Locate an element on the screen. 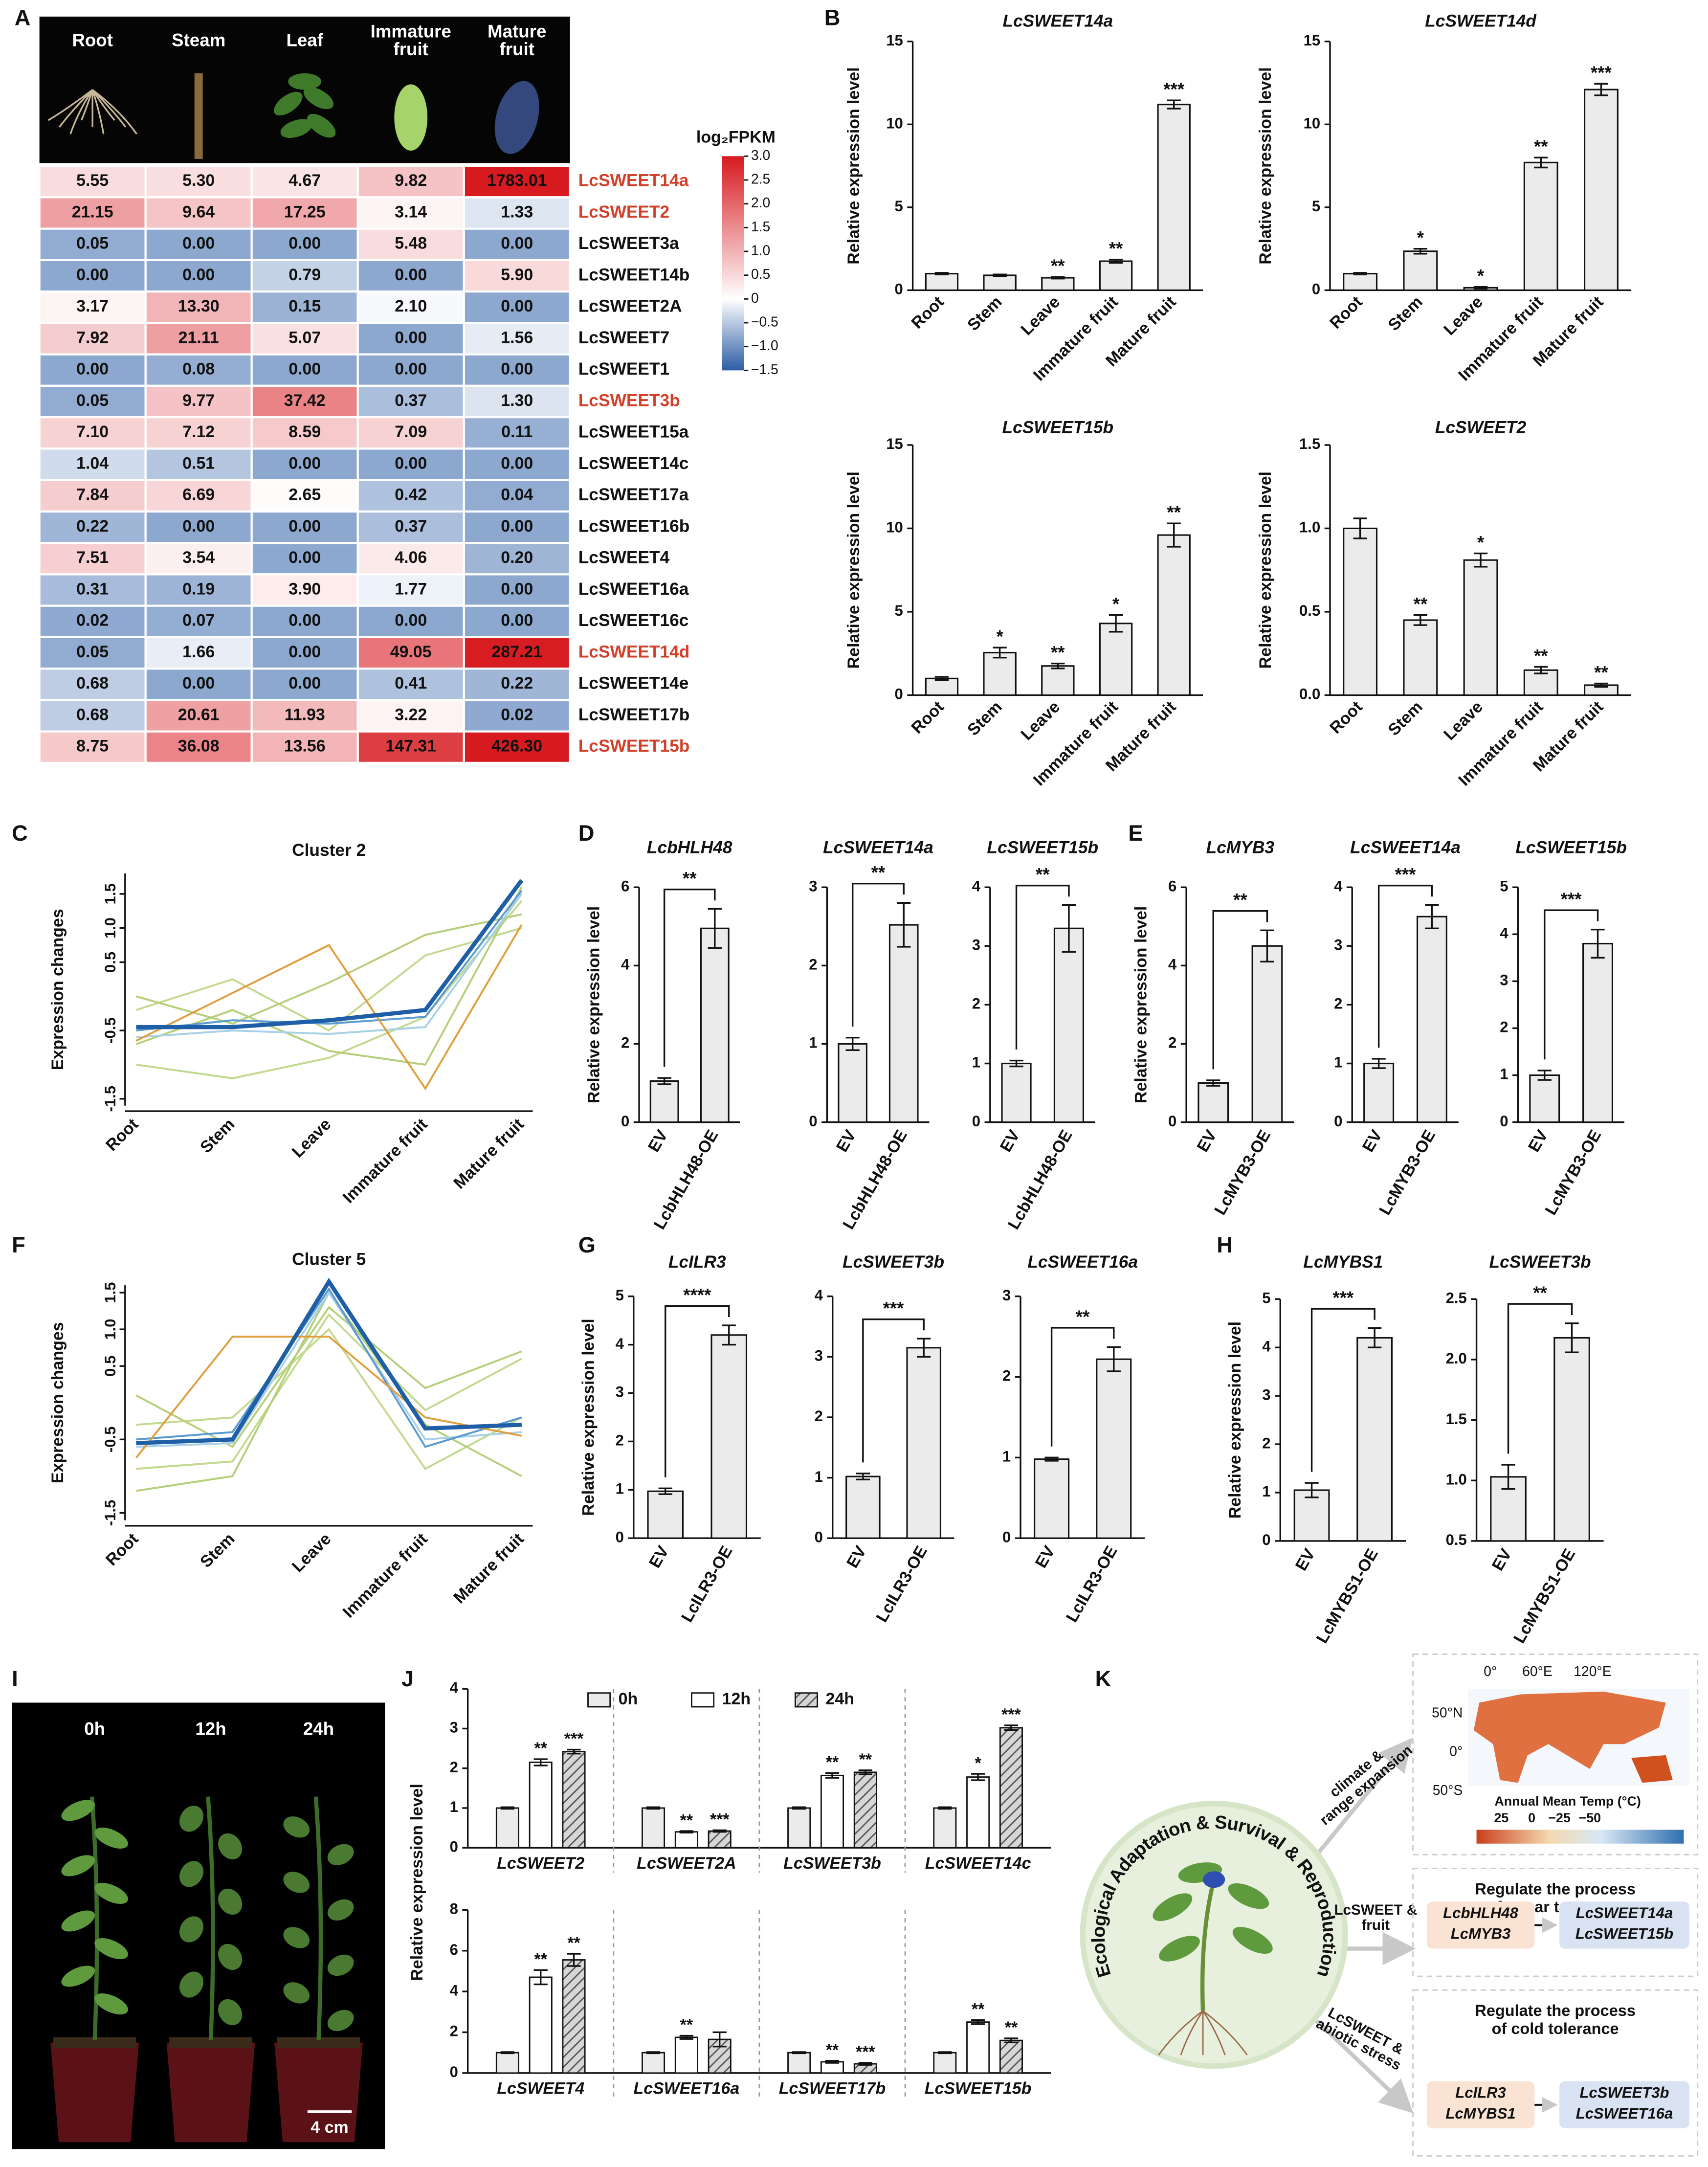 The image size is (1708, 2167). colorbar-tick-label: 0 is located at coordinates (755, 298).